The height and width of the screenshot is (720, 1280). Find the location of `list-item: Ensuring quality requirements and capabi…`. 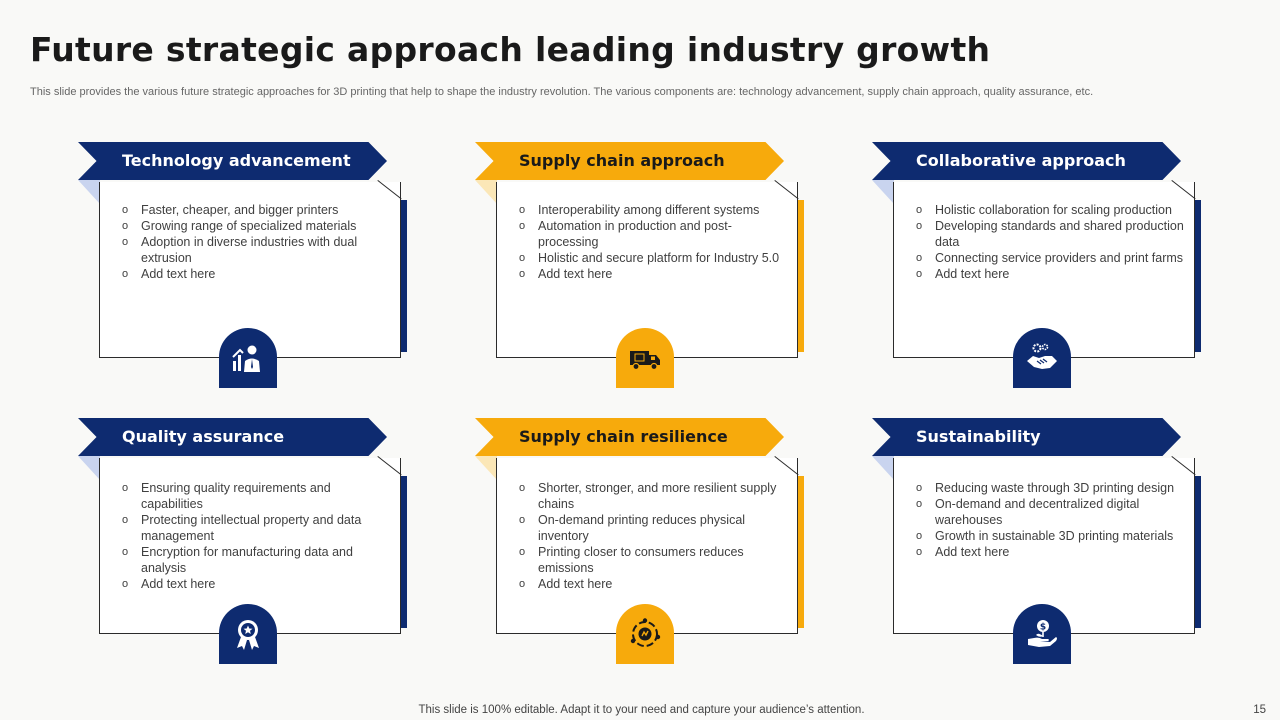

list-item: Ensuring quality requirements and capabi… is located at coordinates (257, 496).